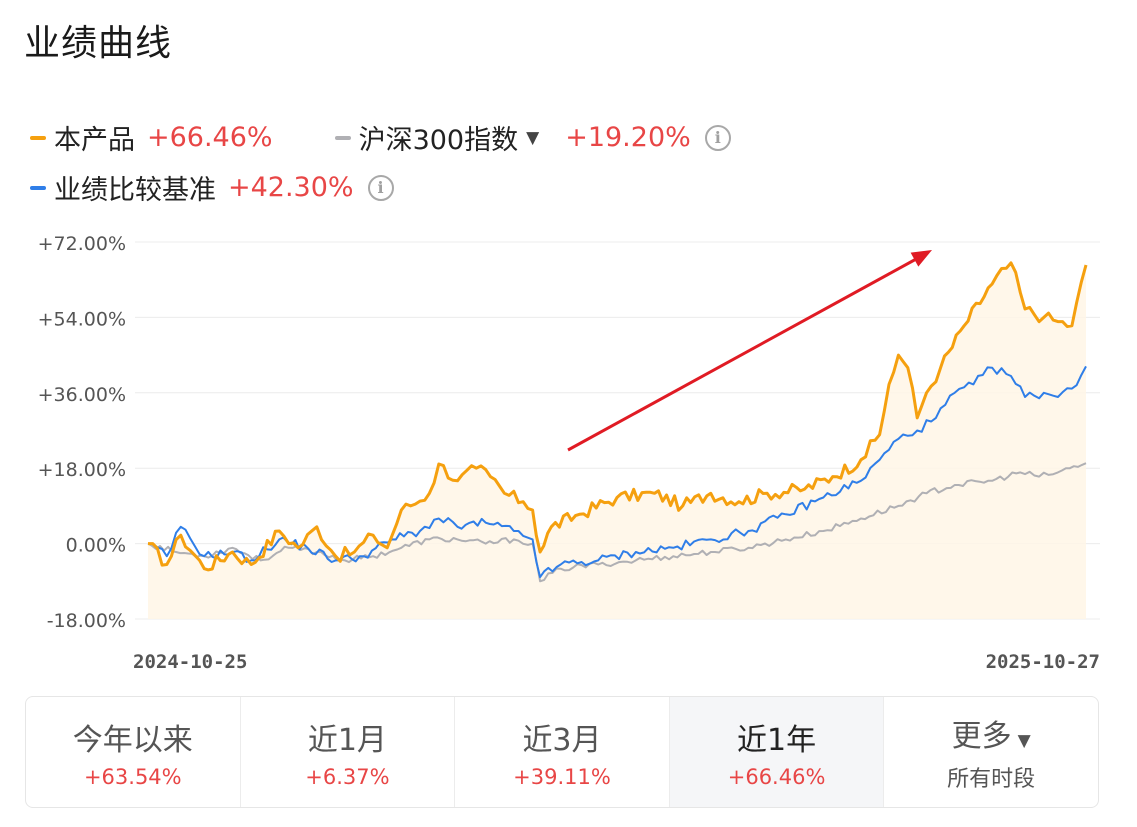 The image size is (1137, 827). Describe the element at coordinates (132, 777) in the screenshot. I see `tab-value: +63.54%` at that location.